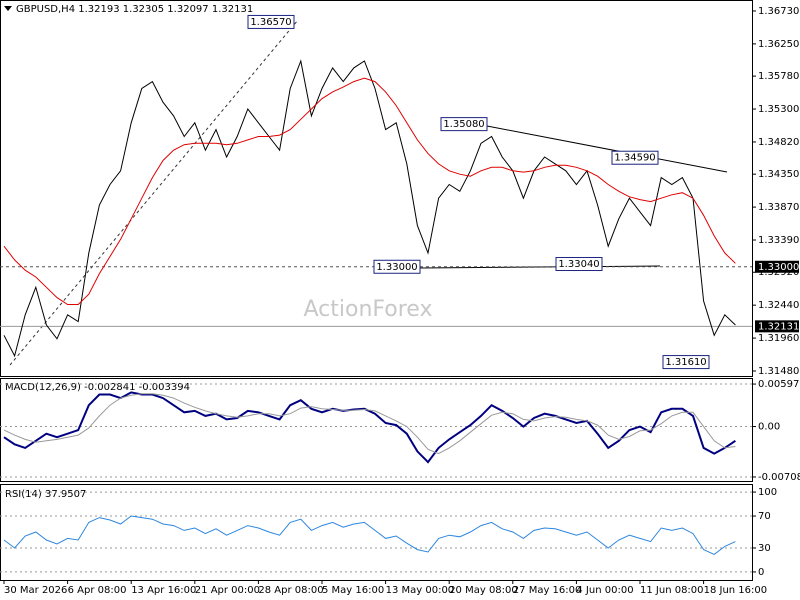 The height and width of the screenshot is (600, 800). I want to click on y-tick-label: 1.33390, so click(778, 240).